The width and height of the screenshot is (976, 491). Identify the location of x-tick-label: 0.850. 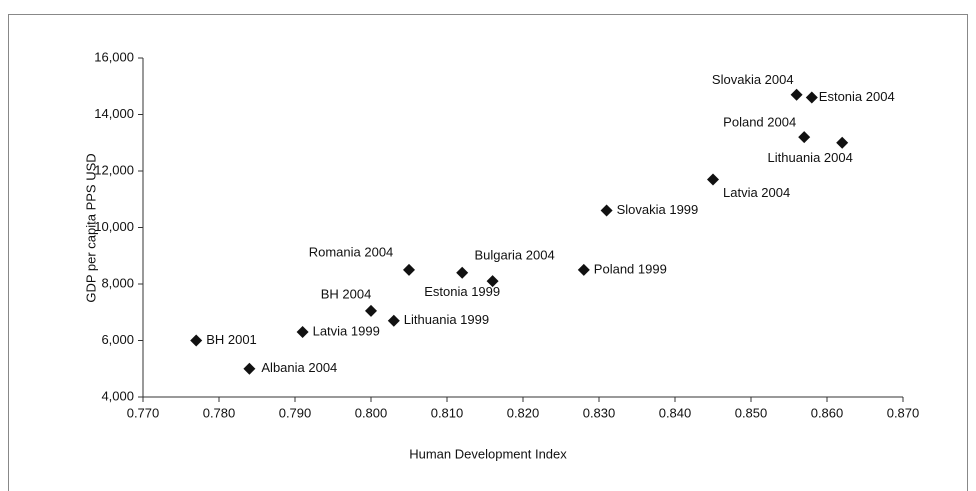
(751, 412).